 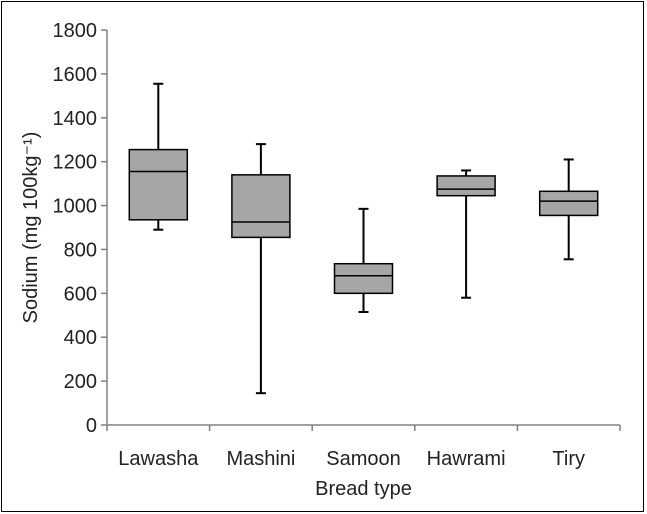 I want to click on box-tiry, so click(x=568, y=209).